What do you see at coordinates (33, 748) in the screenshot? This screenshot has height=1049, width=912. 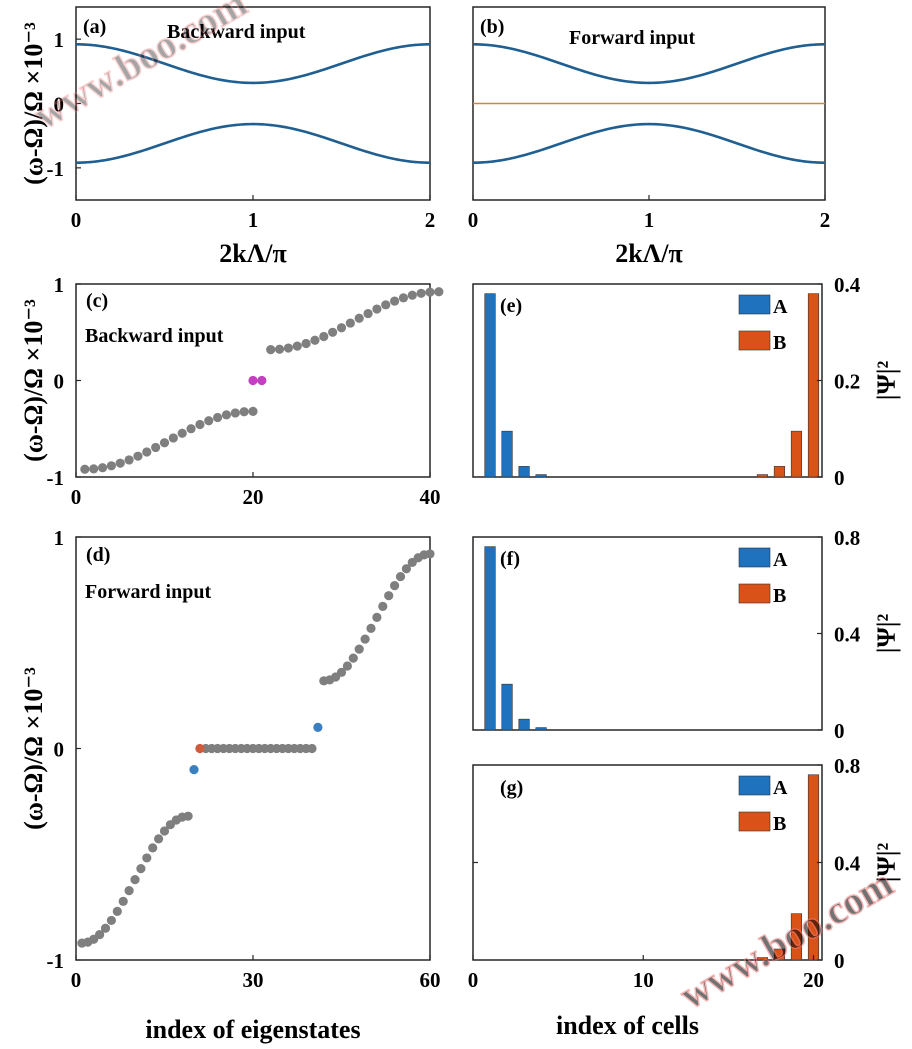 I see `y-axis-label-d: (ω-Ω)/Ω ×10⁻³` at bounding box center [33, 748].